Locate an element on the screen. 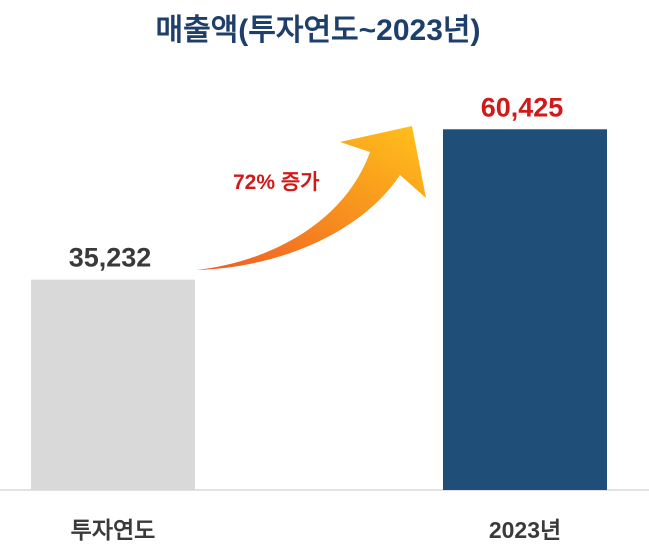  category-label-2: 2023년 is located at coordinates (525, 530).